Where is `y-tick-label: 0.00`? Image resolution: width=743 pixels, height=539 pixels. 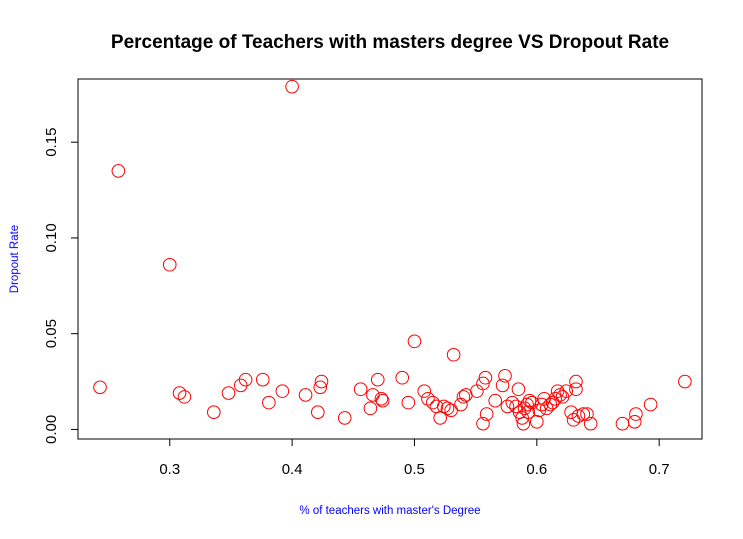 y-tick-label: 0.00 is located at coordinates (51, 429).